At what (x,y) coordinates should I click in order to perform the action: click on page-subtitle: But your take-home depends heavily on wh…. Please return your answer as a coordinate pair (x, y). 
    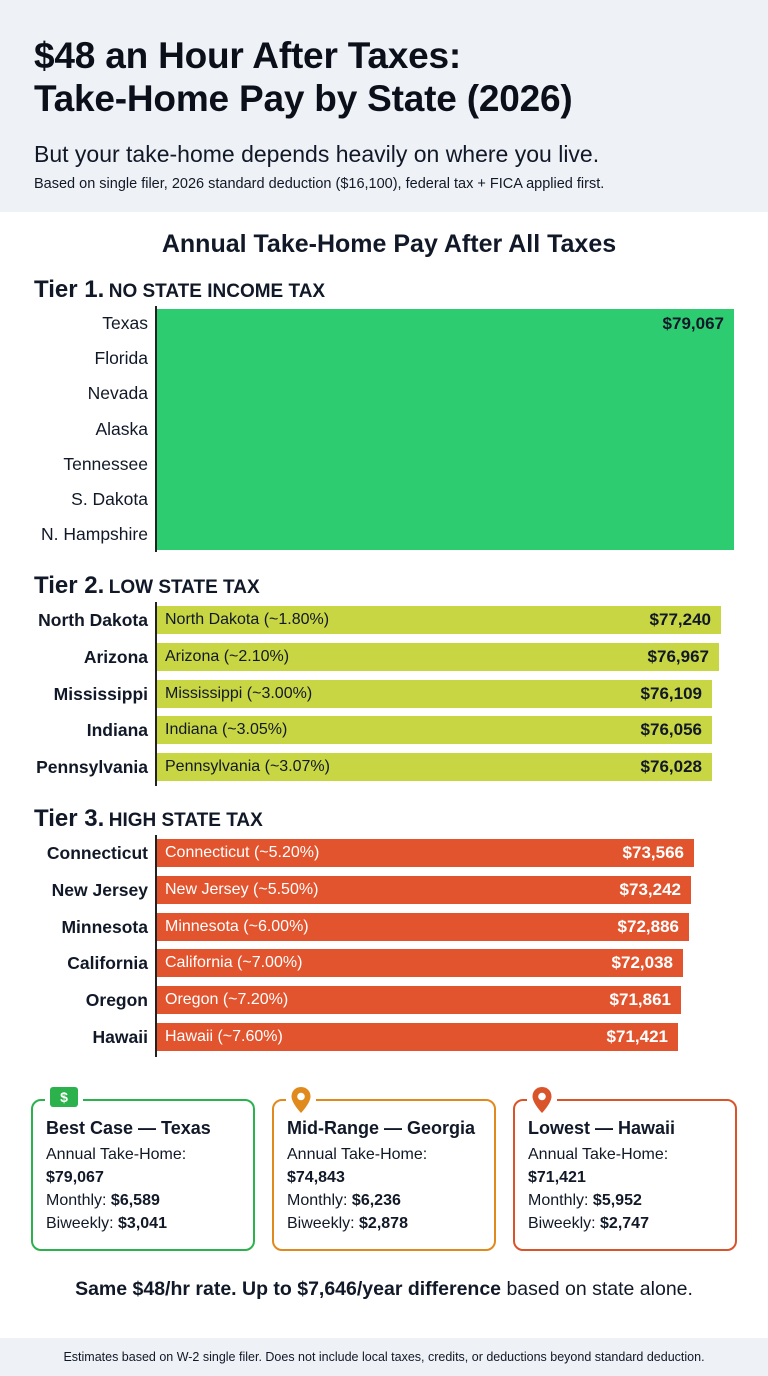
    Looking at the image, I should click on (317, 154).